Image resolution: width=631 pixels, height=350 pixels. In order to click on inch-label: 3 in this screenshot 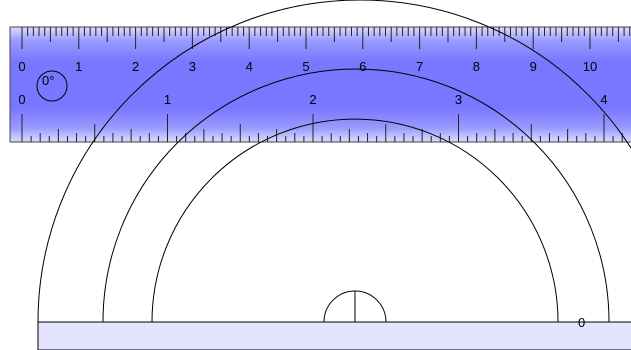, I will do `click(458, 99)`.